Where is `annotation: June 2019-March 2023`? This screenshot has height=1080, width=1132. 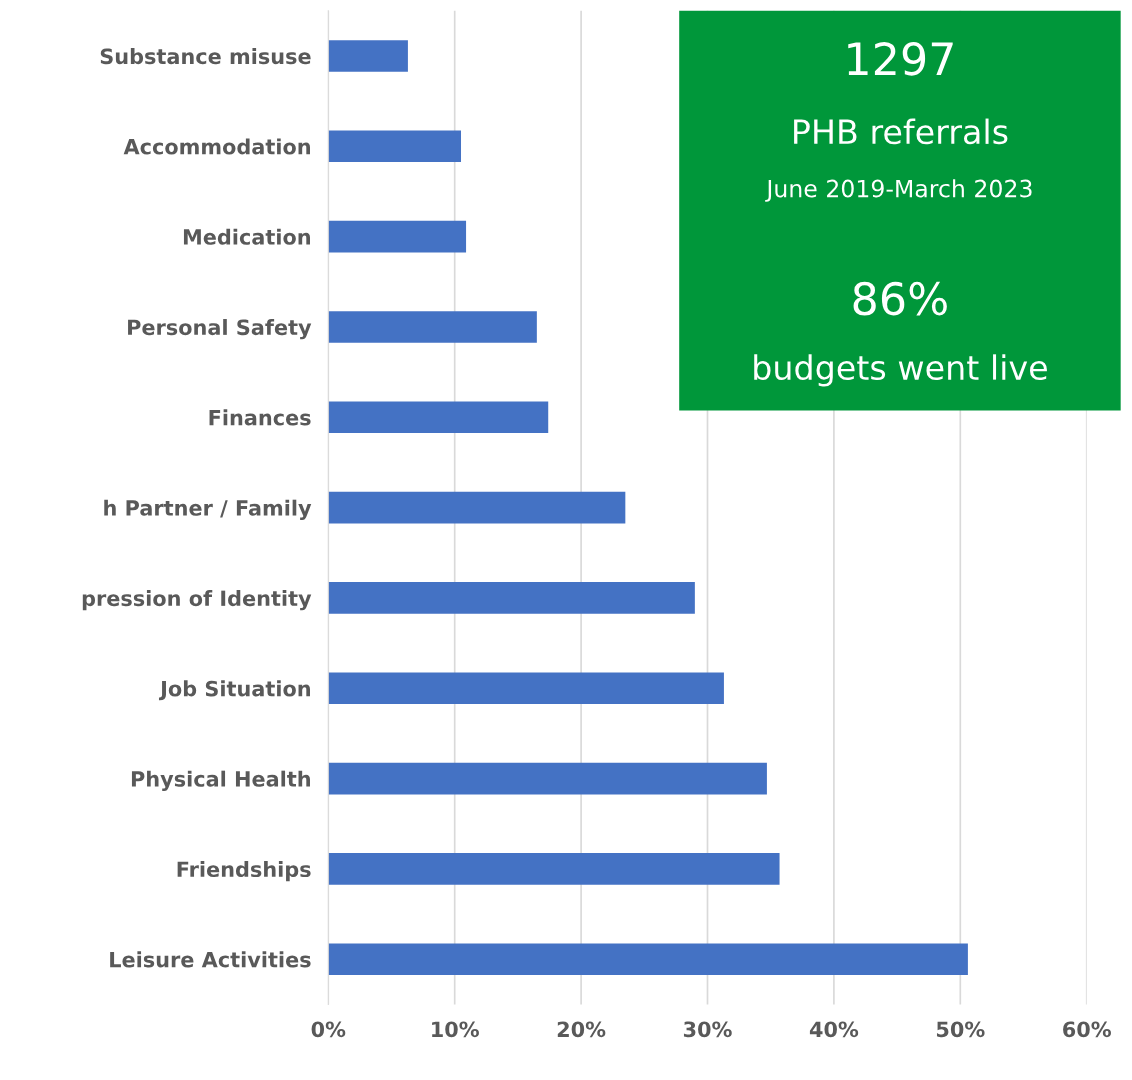 annotation: June 2019-March 2023 is located at coordinates (898, 190).